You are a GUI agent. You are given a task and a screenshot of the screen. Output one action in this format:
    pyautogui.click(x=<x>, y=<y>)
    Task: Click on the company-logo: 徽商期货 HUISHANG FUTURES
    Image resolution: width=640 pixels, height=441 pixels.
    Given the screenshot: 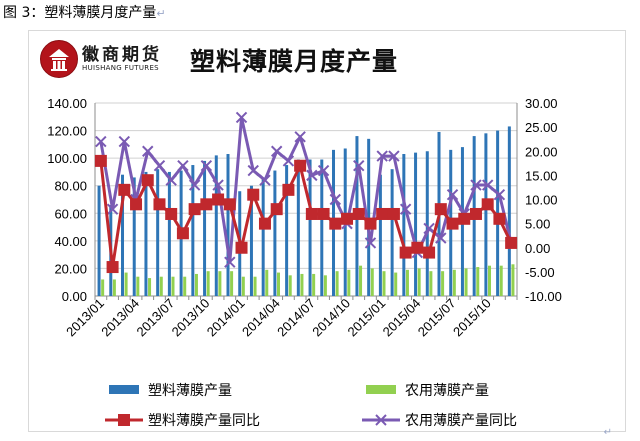 What is the action you would take?
    pyautogui.click(x=112, y=59)
    